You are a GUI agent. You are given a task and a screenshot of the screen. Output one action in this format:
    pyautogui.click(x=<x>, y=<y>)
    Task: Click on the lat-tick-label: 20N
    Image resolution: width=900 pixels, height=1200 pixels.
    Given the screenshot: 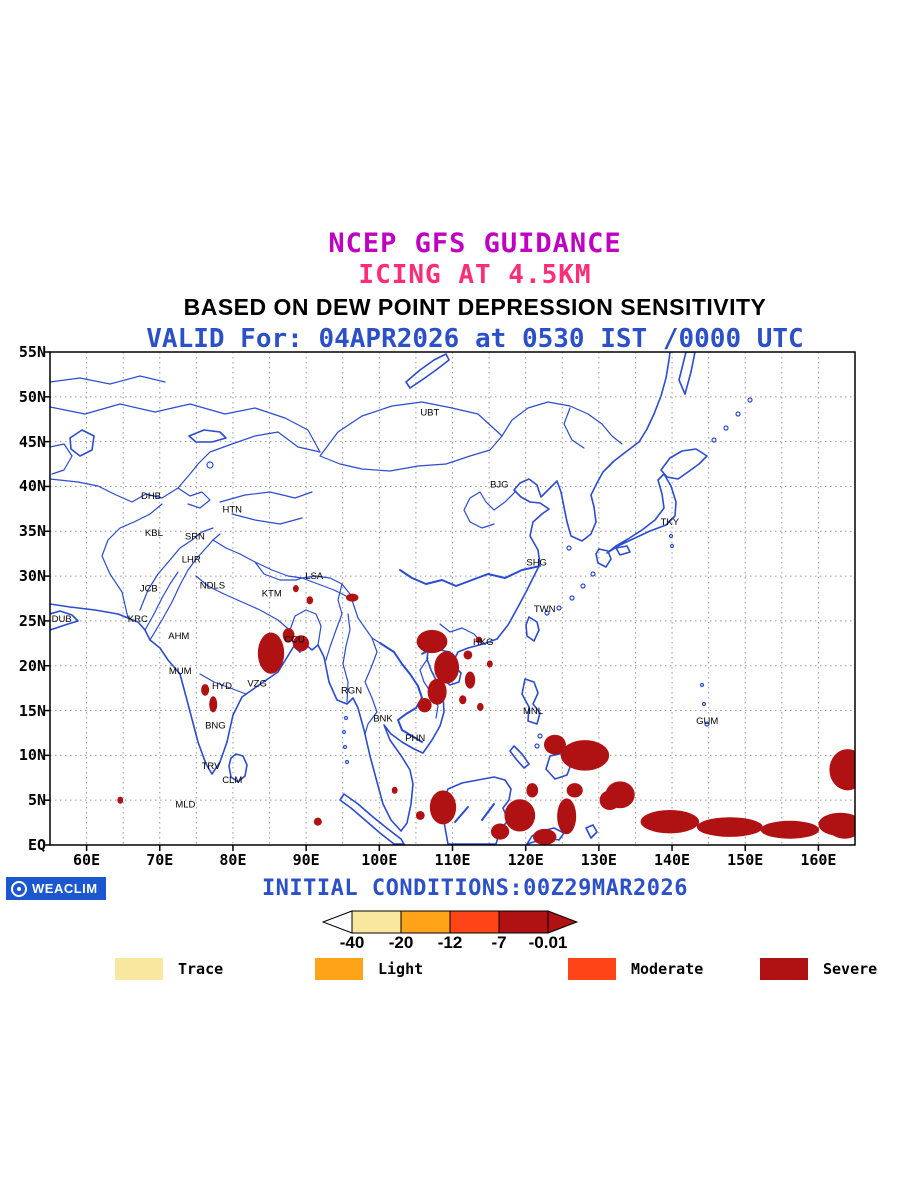 What is the action you would take?
    pyautogui.click(x=32, y=665)
    